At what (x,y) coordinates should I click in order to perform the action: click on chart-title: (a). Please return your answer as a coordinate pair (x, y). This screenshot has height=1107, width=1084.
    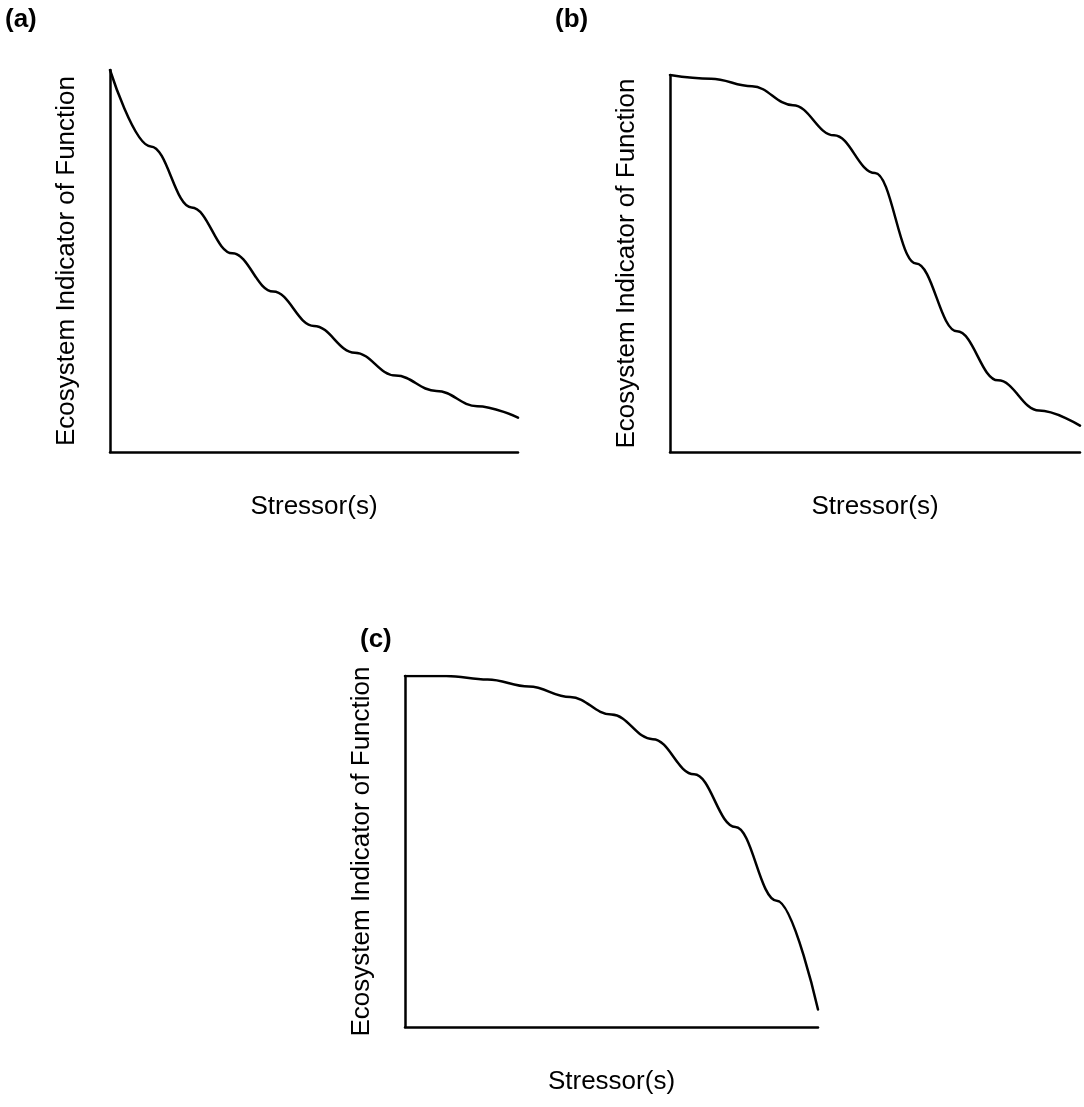
    Looking at the image, I should click on (21, 18).